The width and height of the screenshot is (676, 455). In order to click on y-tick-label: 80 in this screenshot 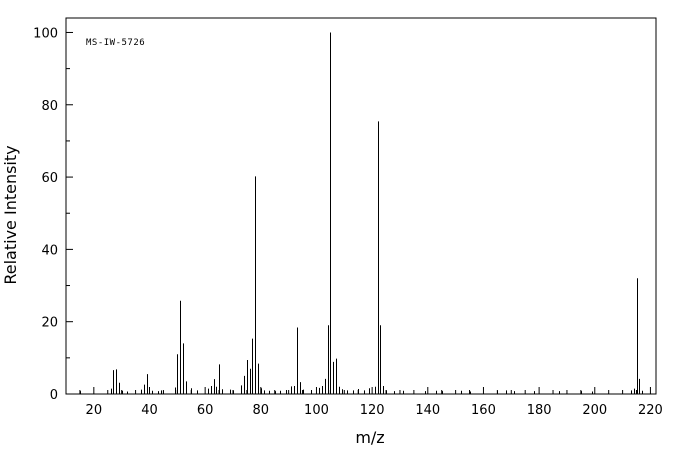, I will do `click(49, 106)`.